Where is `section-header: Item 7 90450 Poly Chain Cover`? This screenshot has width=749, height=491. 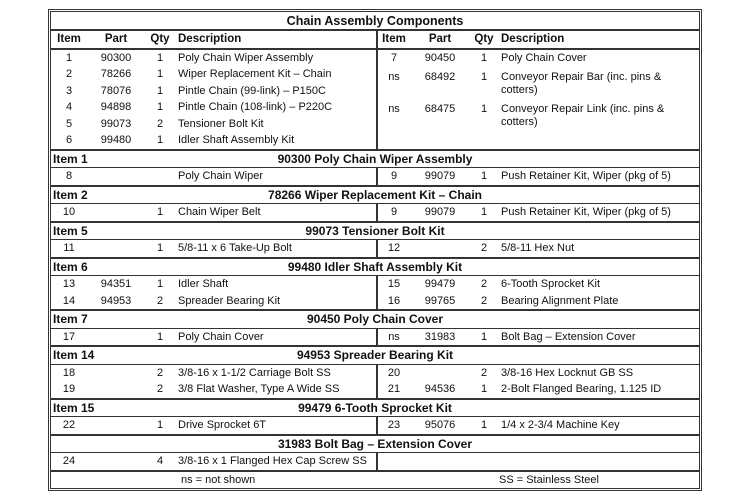 section-header: Item 7 90450 Poly Chain Cover is located at coordinates (375, 320).